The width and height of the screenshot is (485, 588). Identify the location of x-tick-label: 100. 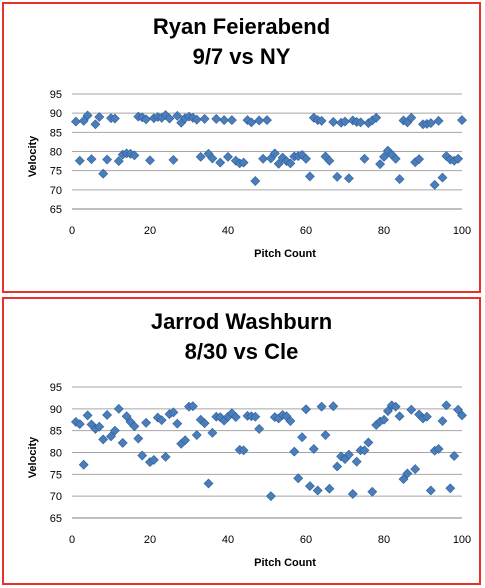
(462, 231).